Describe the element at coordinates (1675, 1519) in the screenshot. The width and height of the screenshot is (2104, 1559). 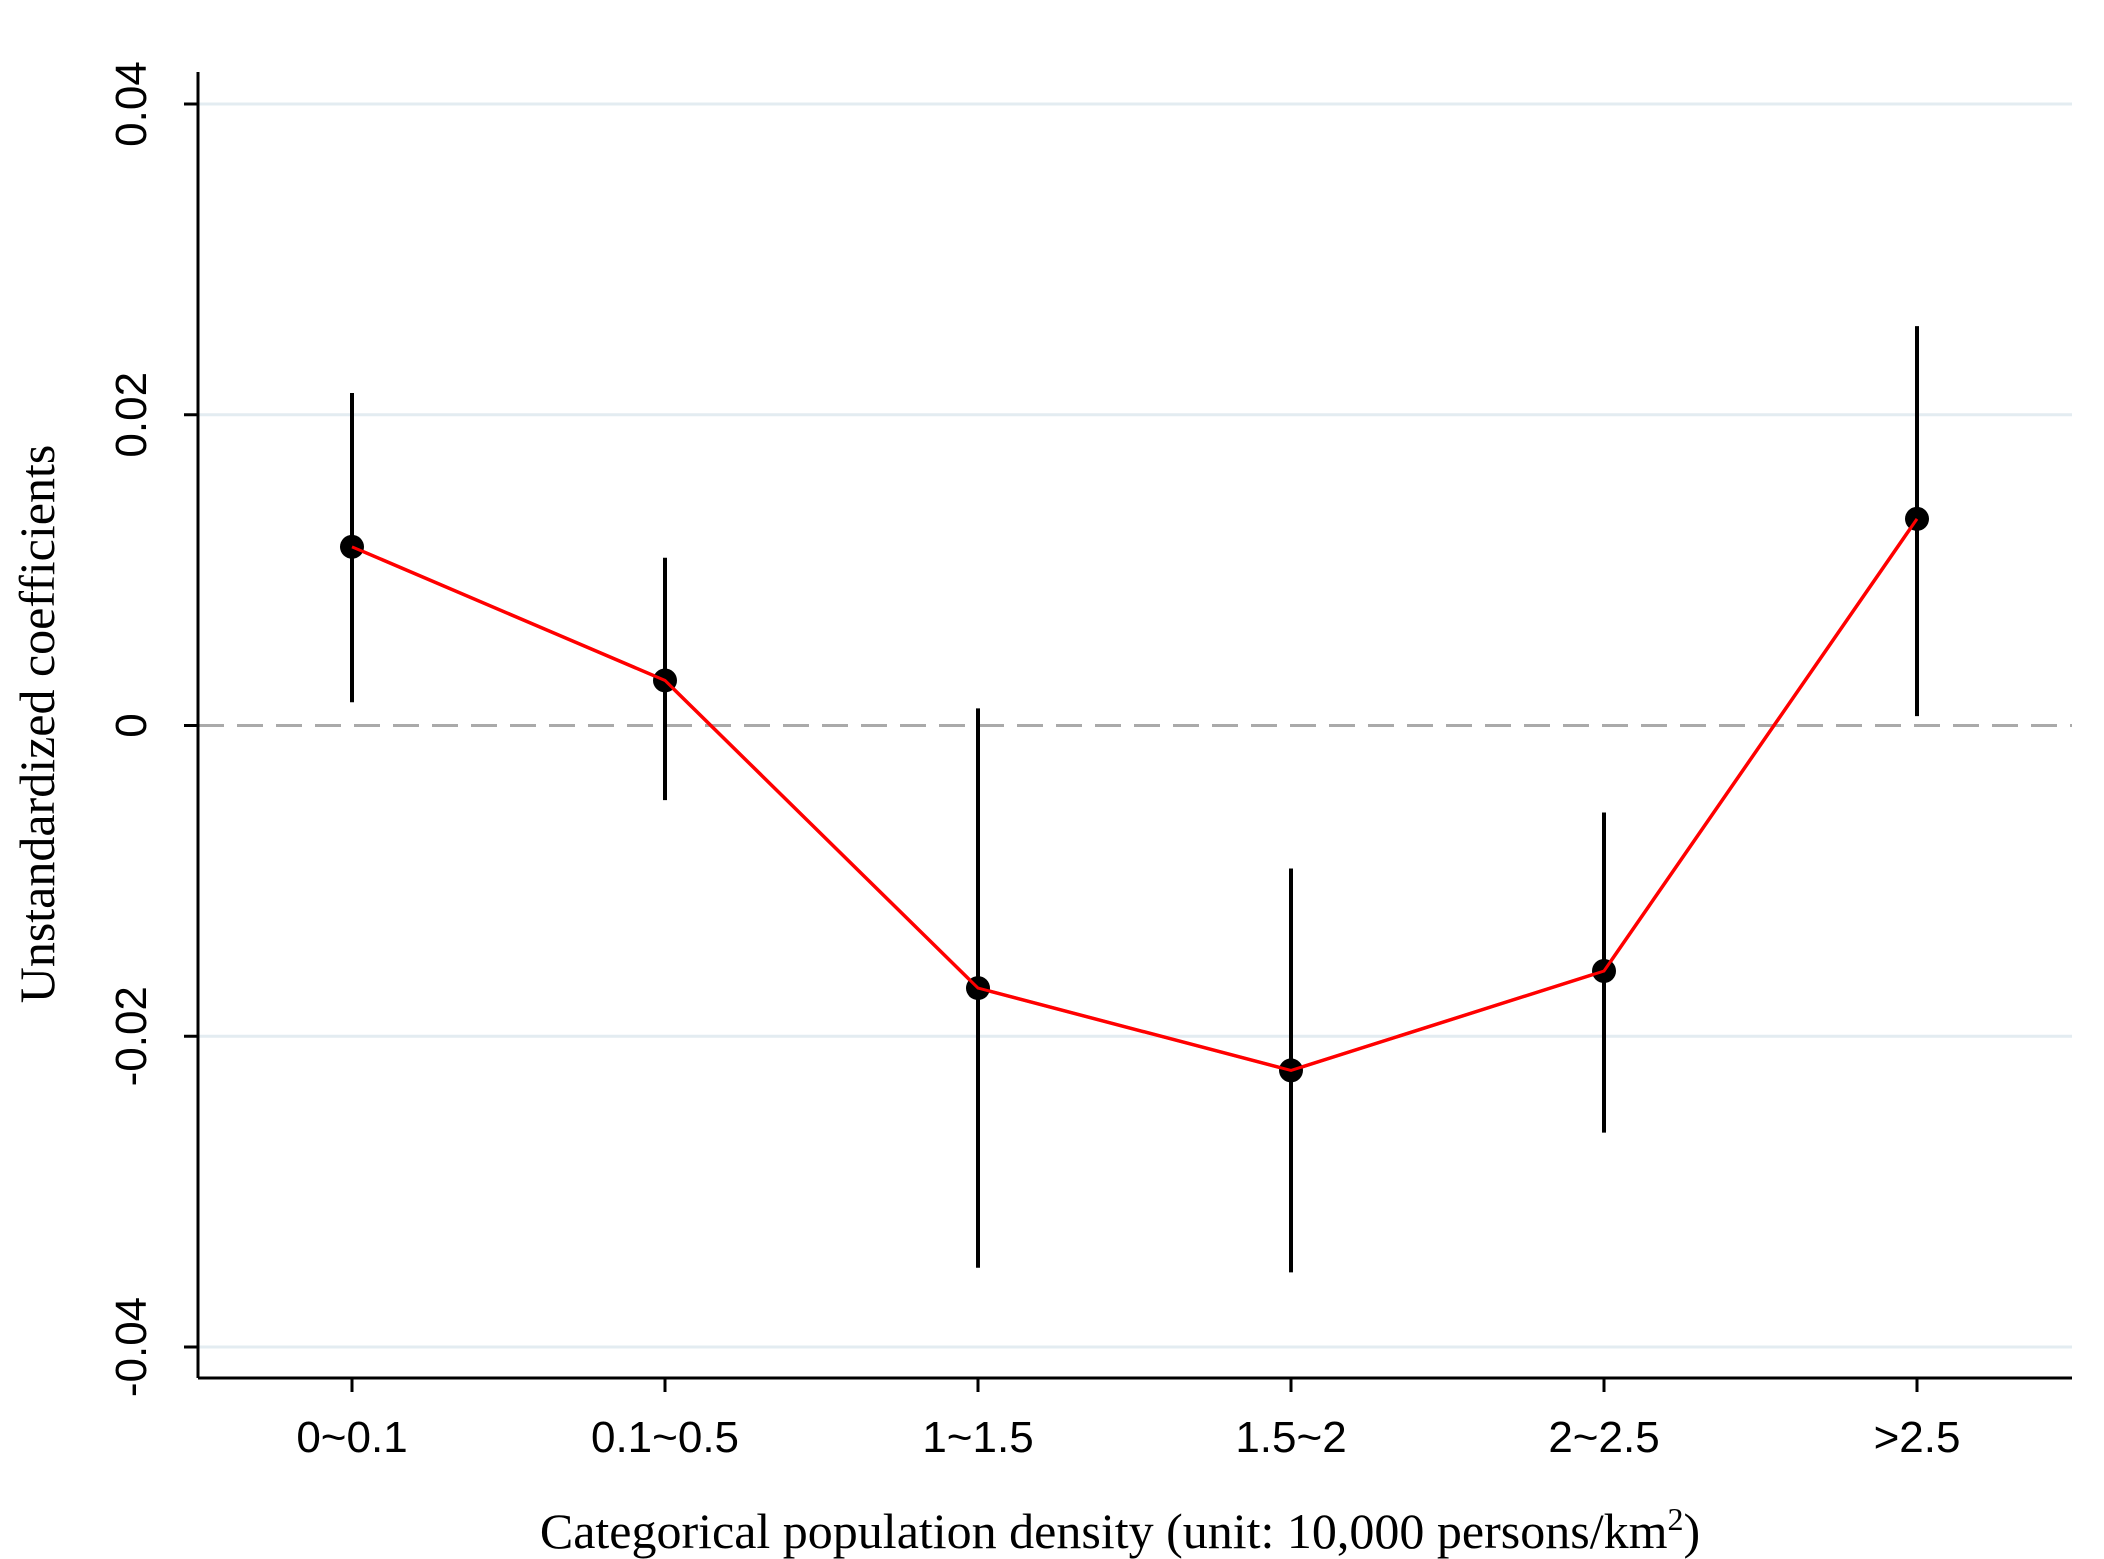
I see `x-axis-title-superscript: 2` at that location.